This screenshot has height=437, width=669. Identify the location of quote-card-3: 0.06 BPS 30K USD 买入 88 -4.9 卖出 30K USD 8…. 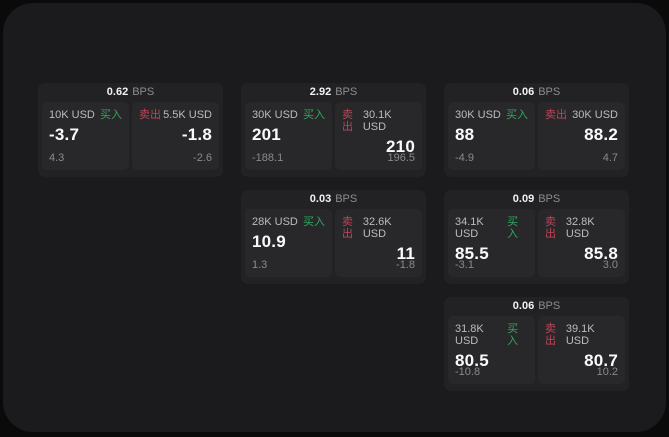
(536, 130).